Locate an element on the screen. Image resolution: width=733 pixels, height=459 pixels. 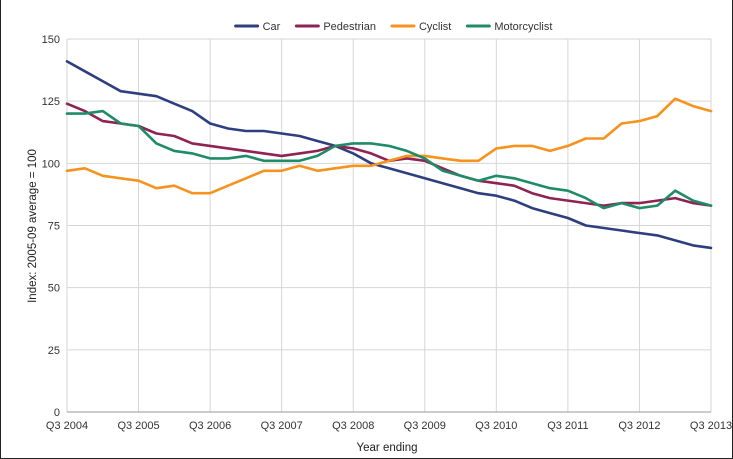
y-tick-label: 0 is located at coordinates (57, 413).